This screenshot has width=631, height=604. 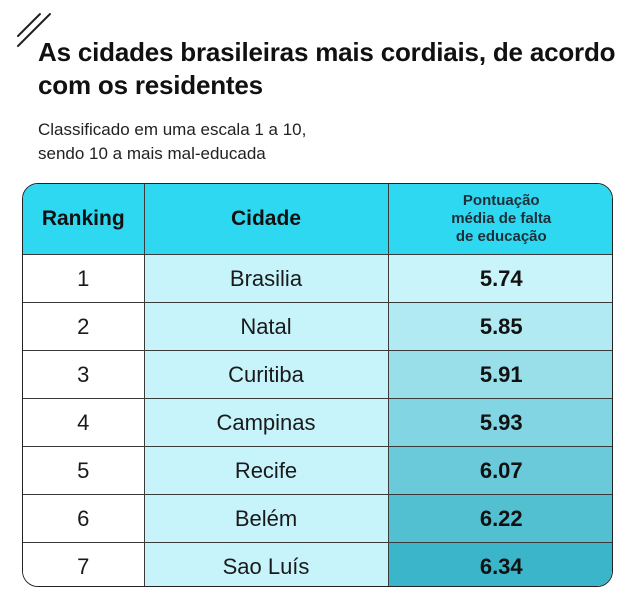 I want to click on city-cell: Natal, so click(x=266, y=326).